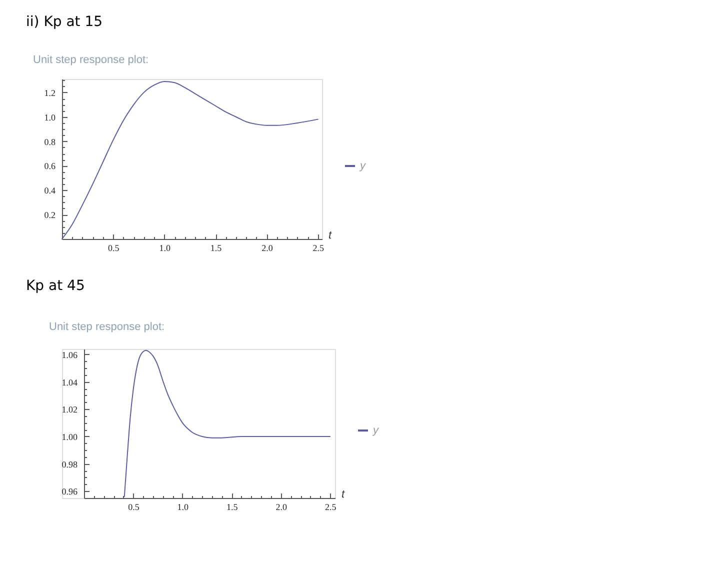 Image resolution: width=701 pixels, height=582 pixels. I want to click on y-tick-label: 0.2, so click(50, 215).